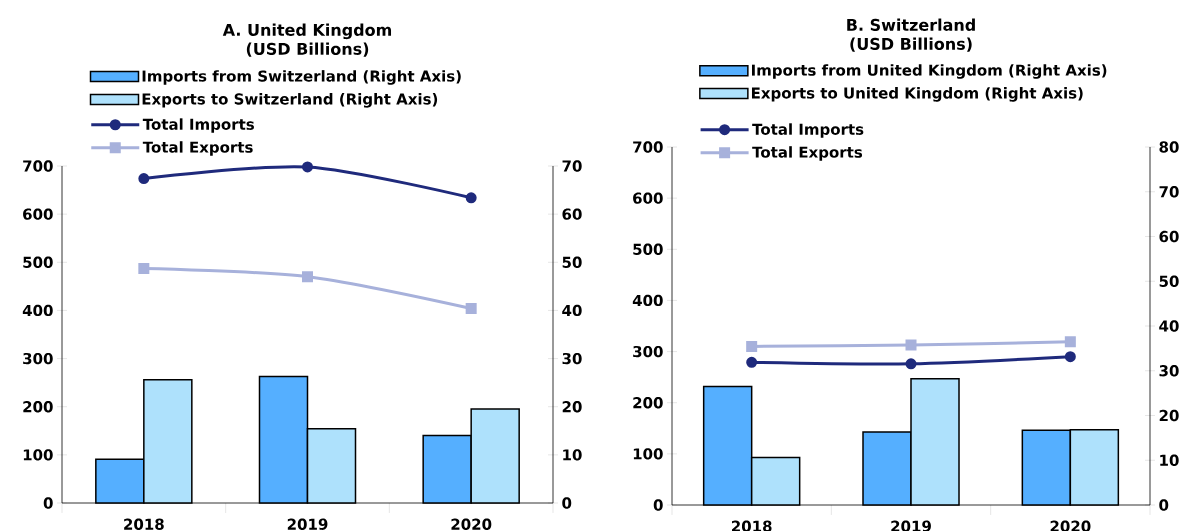  I want to click on chart-title: A. United Kingdom, so click(307, 31).